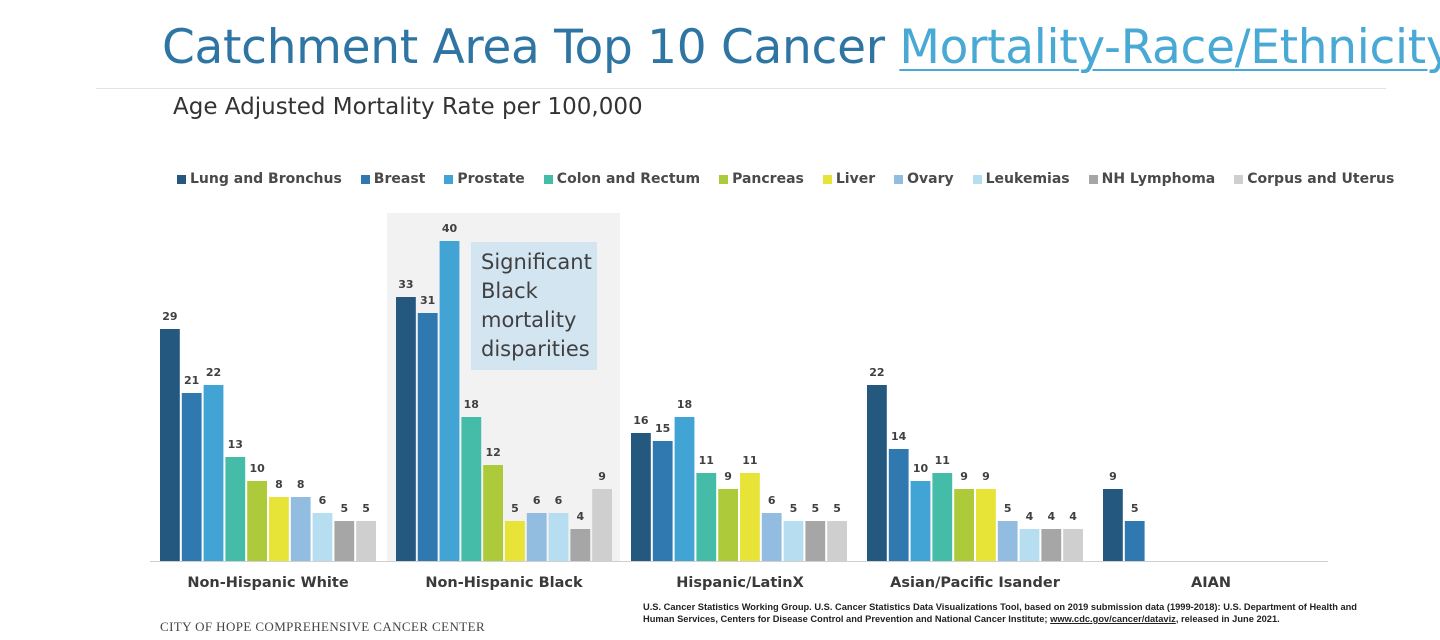 This screenshot has height=640, width=1440. I want to click on legend-item: Ovary, so click(924, 179).